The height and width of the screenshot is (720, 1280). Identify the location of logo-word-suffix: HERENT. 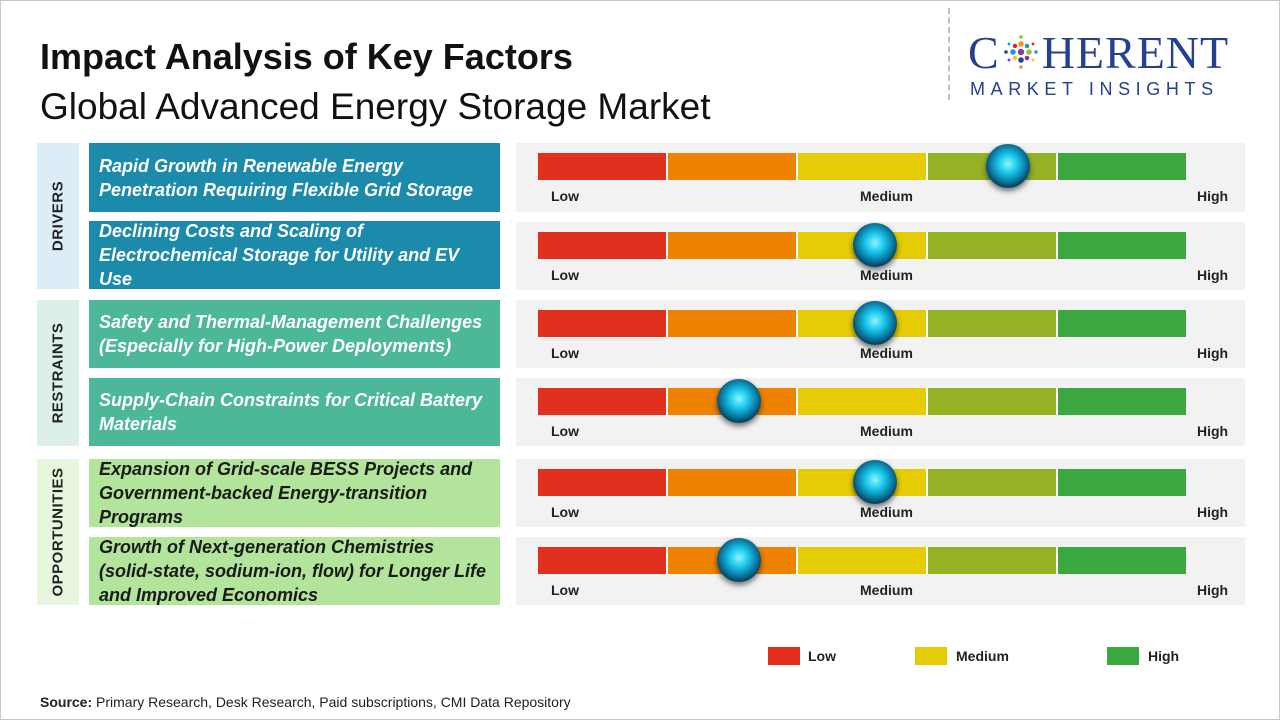
(1135, 52).